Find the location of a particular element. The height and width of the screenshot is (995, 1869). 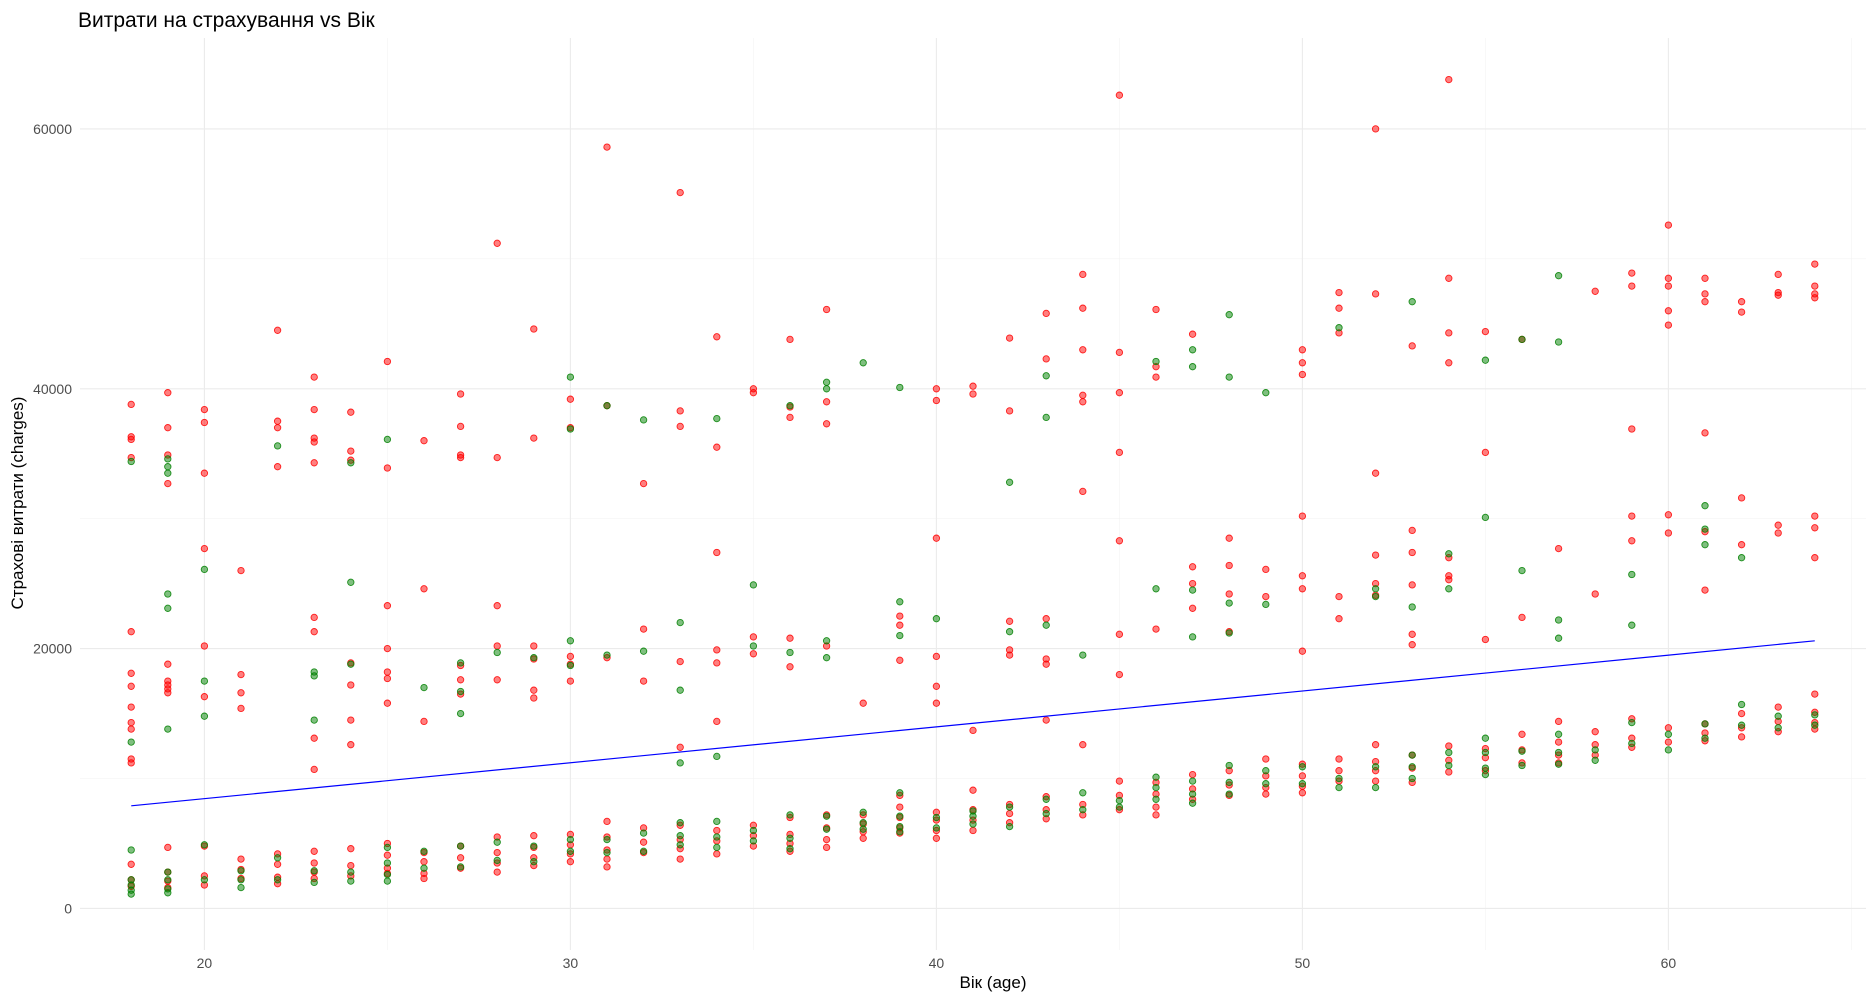

y-axis-title: Страхові витрати (charges) is located at coordinates (17, 503).